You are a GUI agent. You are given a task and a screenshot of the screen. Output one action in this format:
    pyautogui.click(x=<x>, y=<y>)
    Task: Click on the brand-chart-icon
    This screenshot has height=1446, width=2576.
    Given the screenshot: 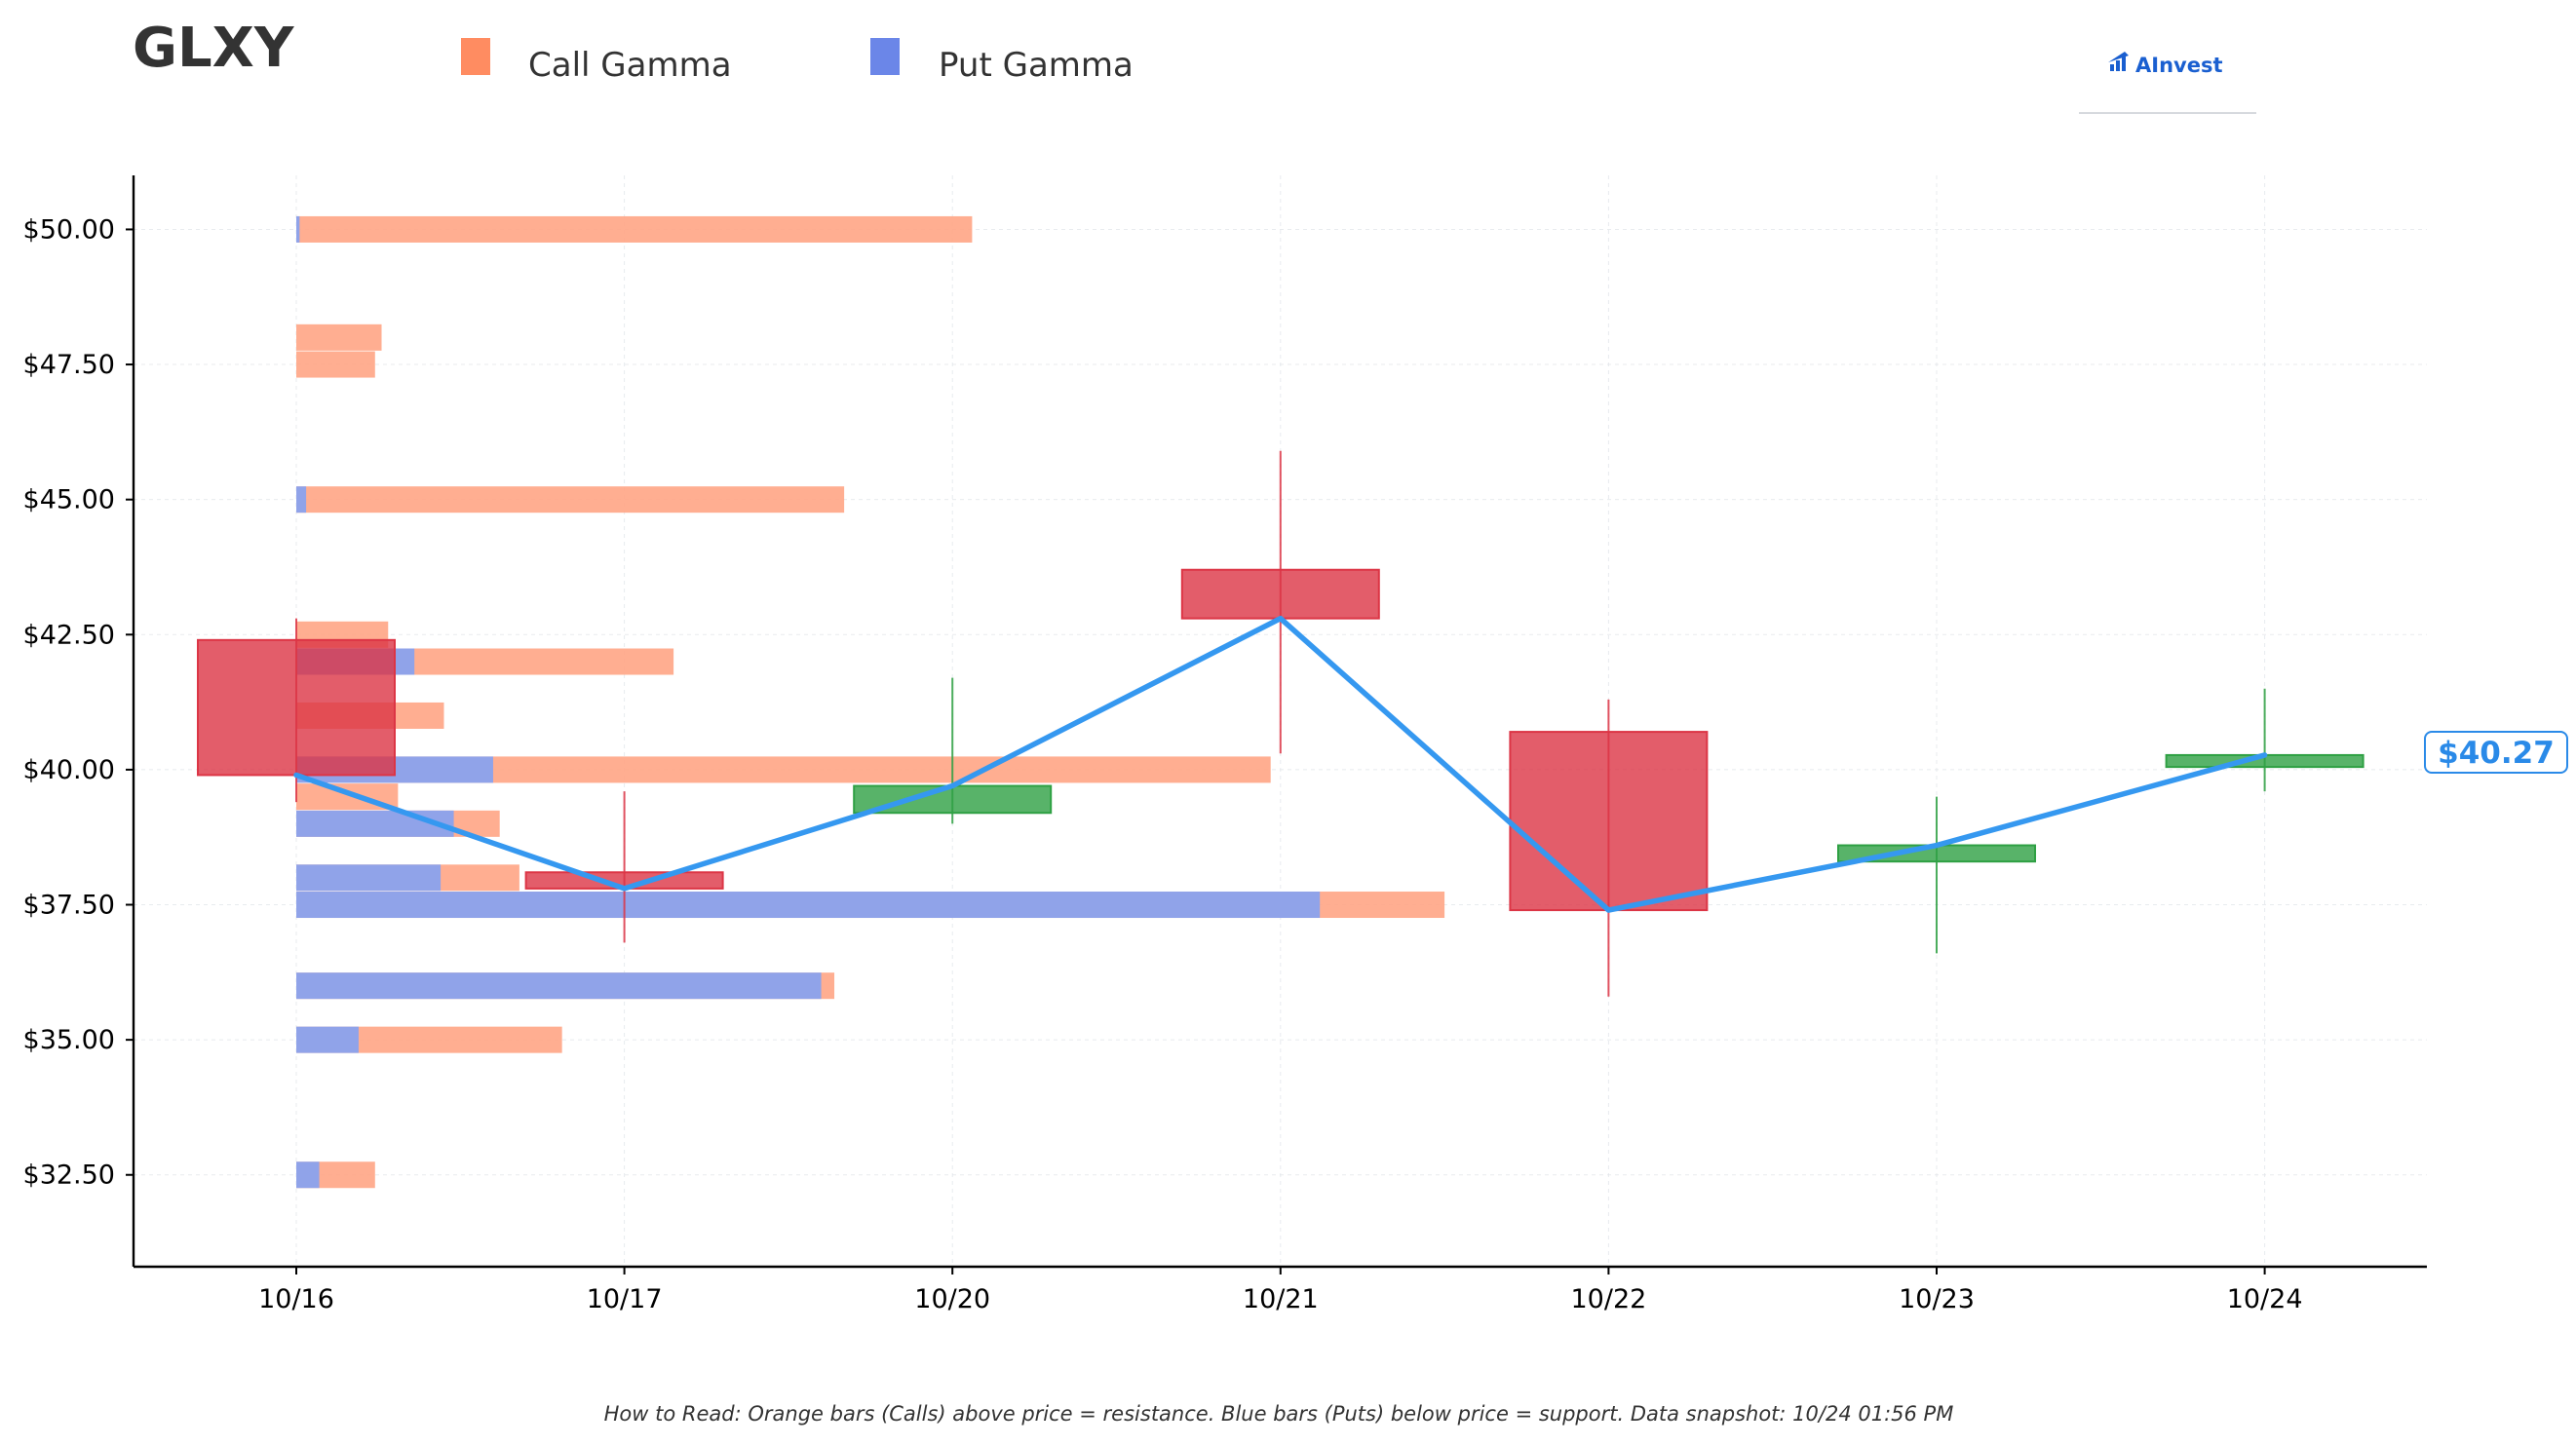 What is the action you would take?
    pyautogui.click(x=2118, y=61)
    